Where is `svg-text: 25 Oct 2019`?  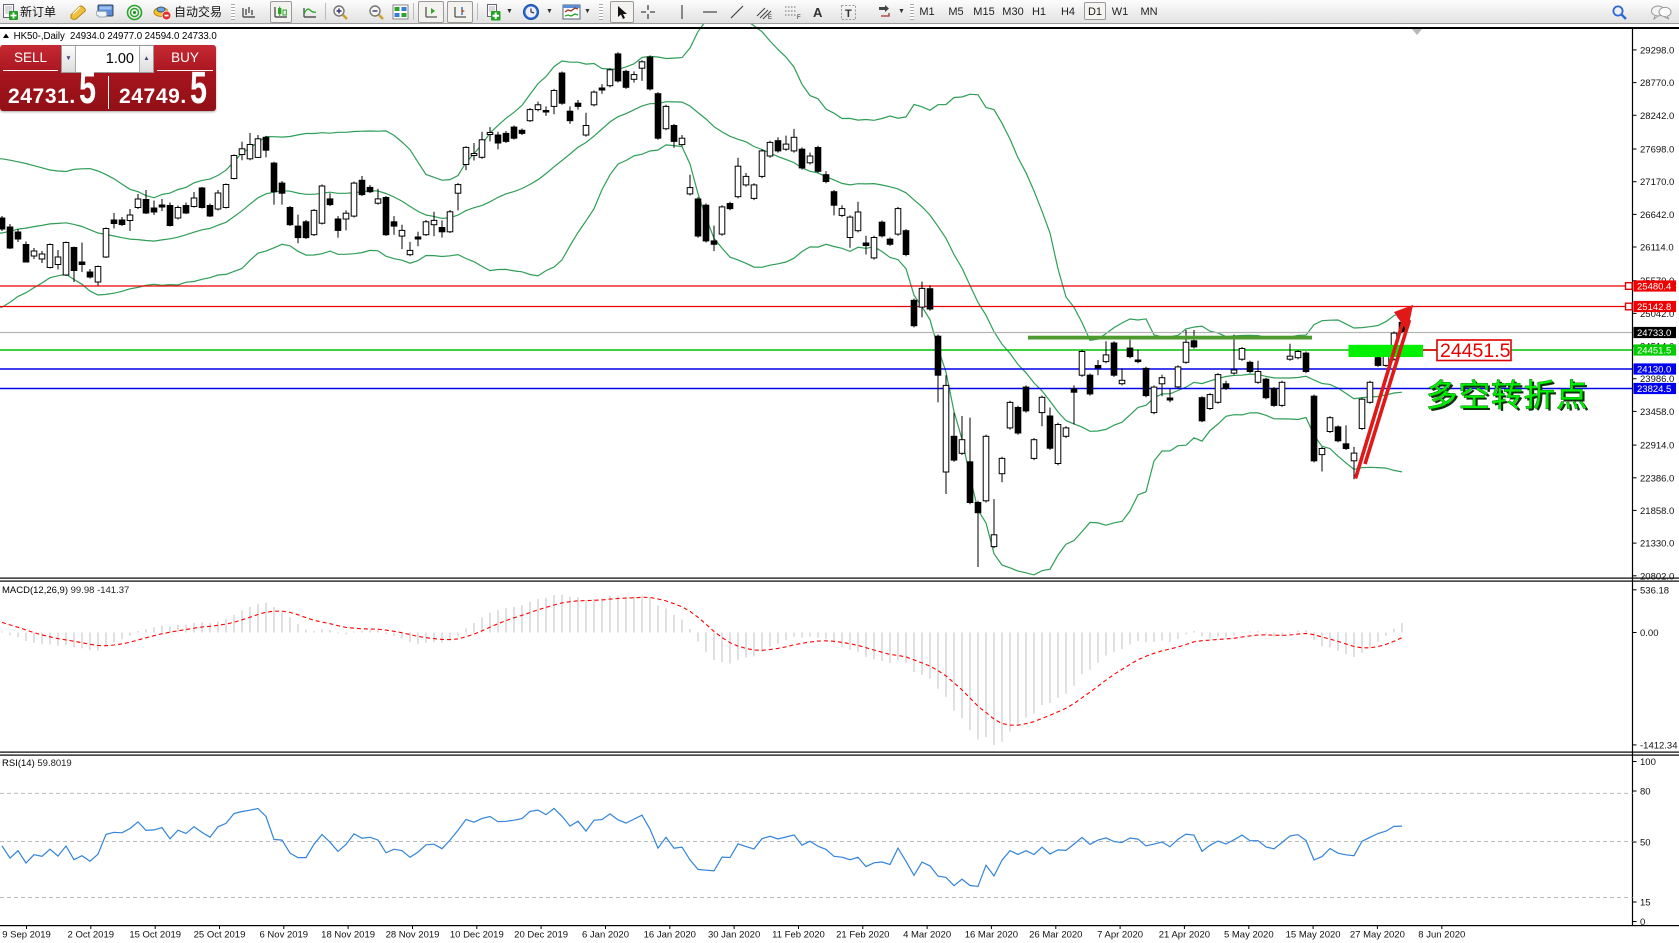 svg-text: 25 Oct 2019 is located at coordinates (220, 935).